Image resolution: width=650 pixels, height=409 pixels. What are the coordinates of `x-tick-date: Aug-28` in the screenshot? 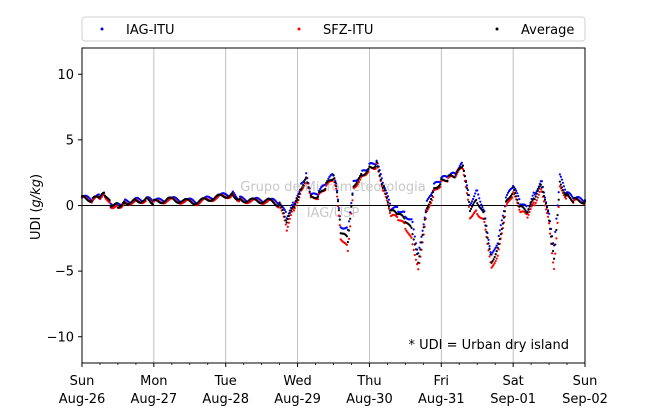 It's located at (225, 399).